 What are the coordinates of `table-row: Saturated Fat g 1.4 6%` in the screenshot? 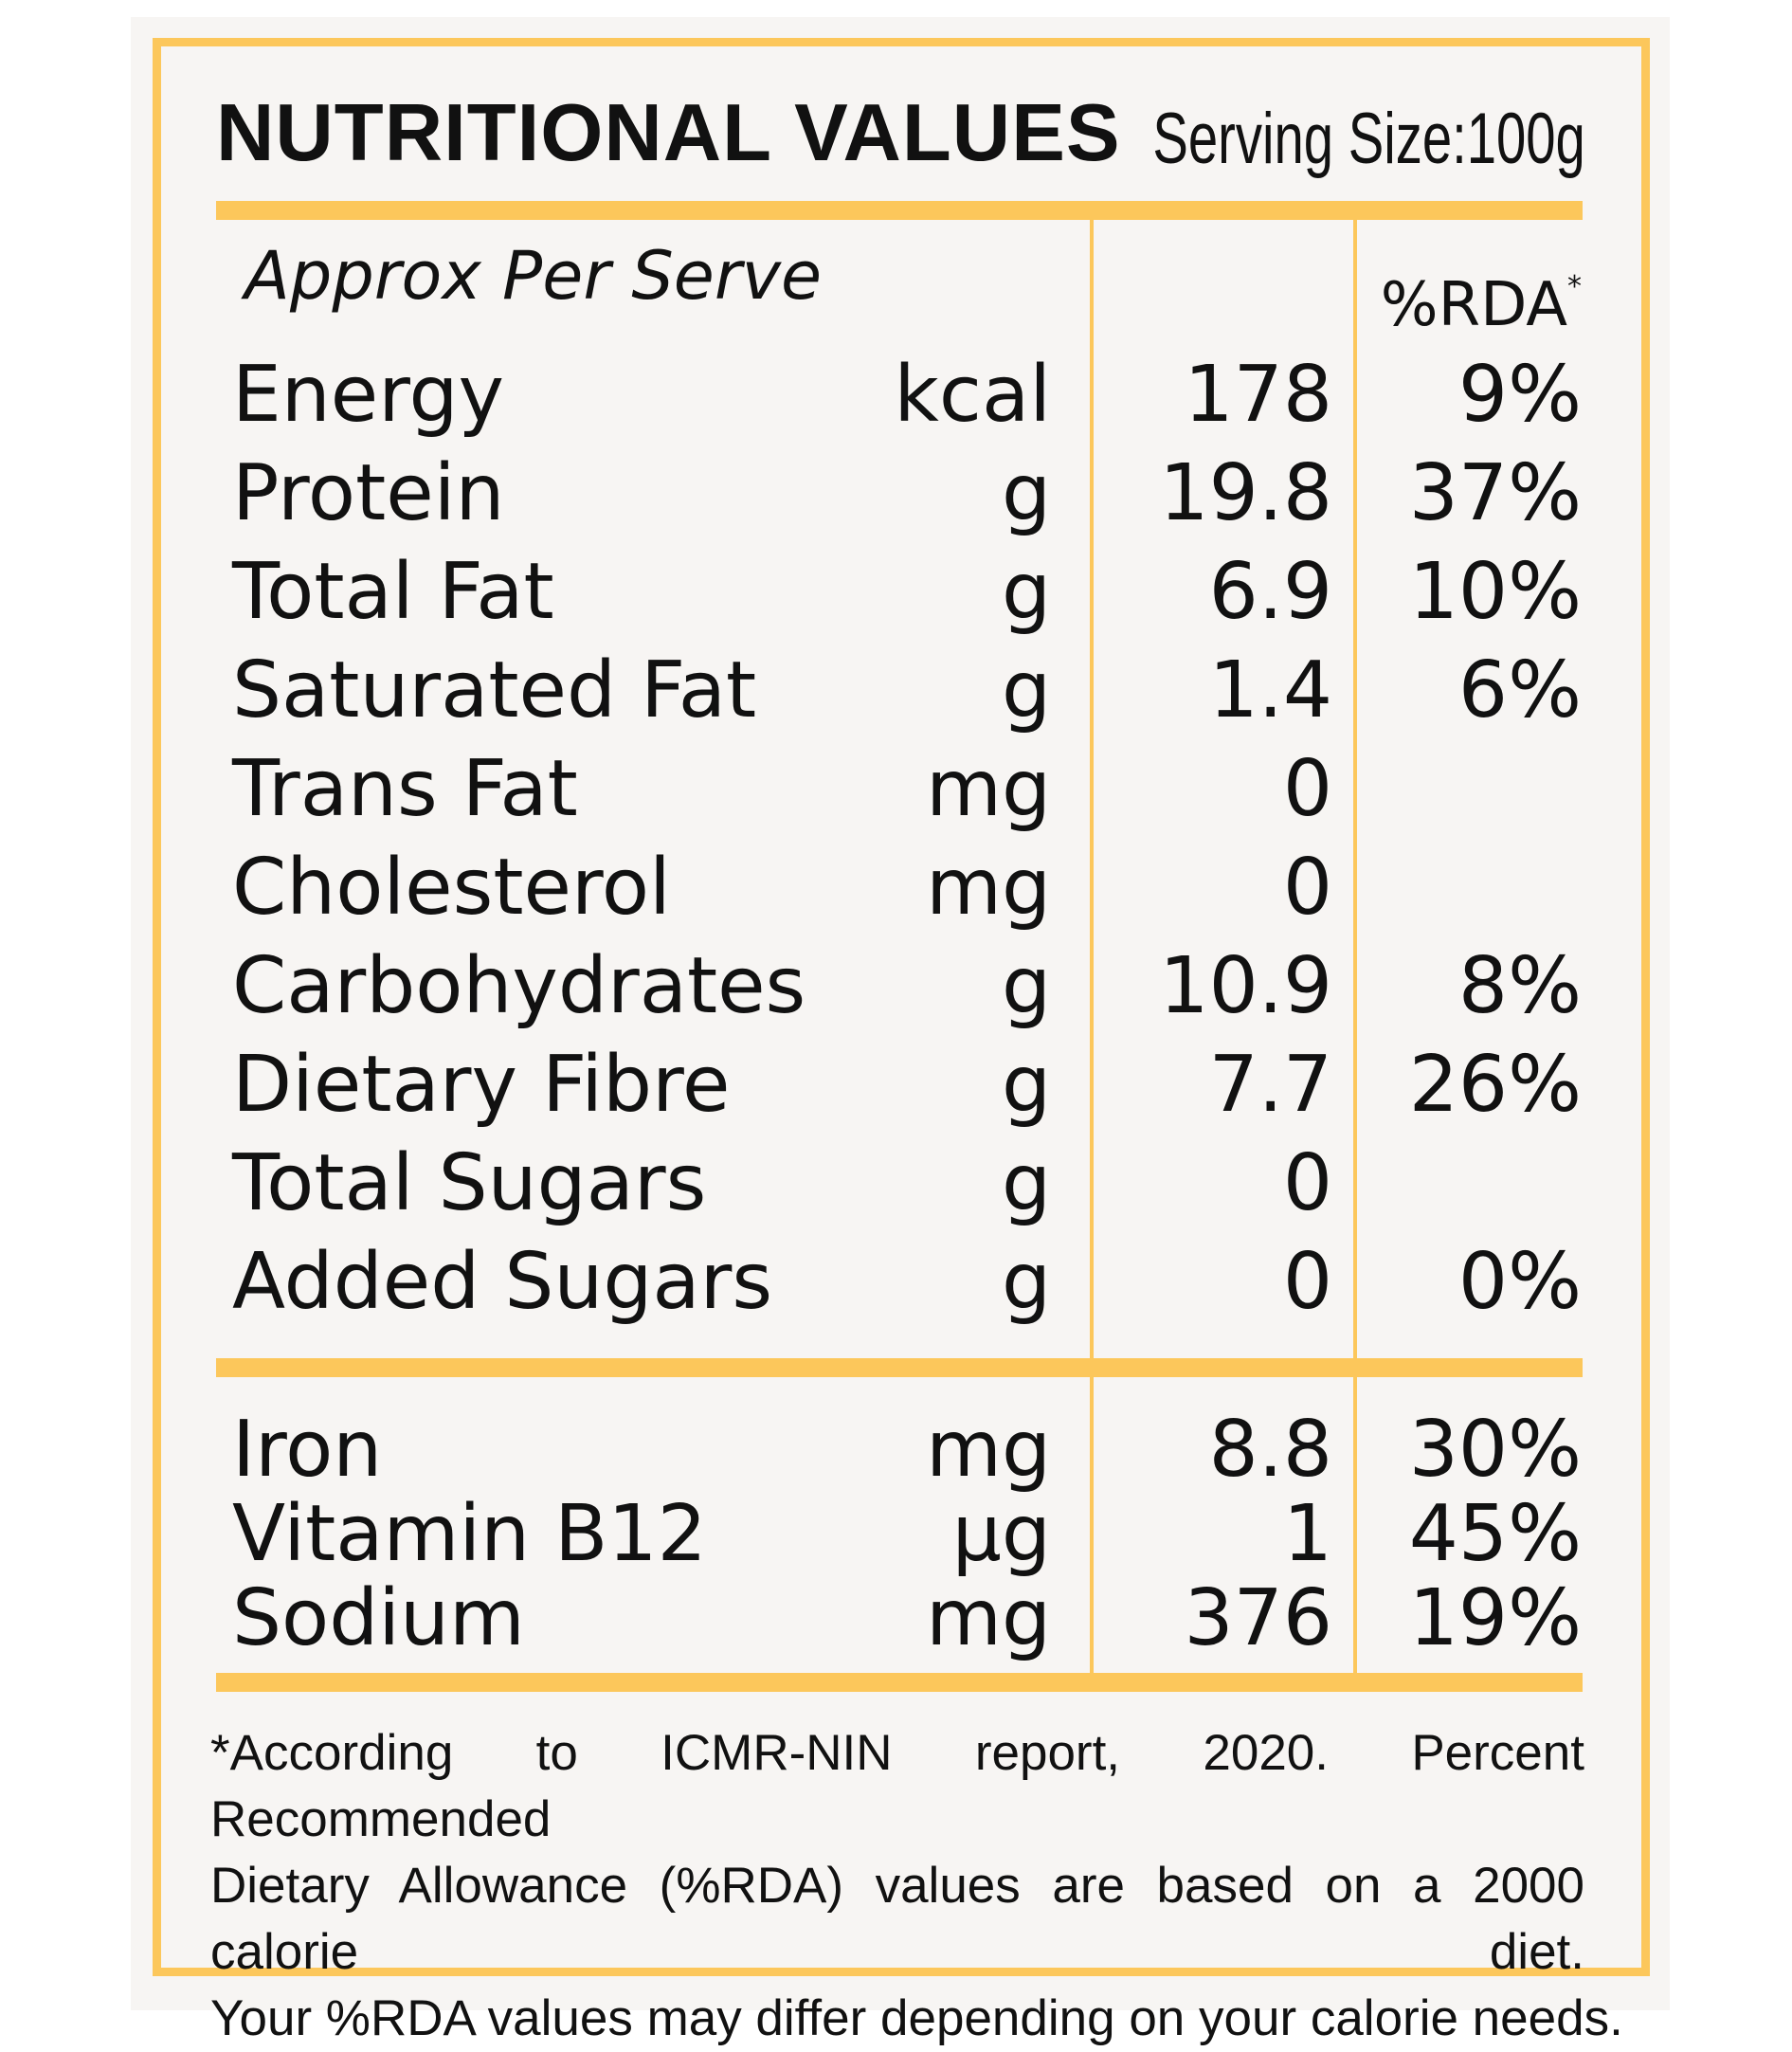 It's located at (896, 691).